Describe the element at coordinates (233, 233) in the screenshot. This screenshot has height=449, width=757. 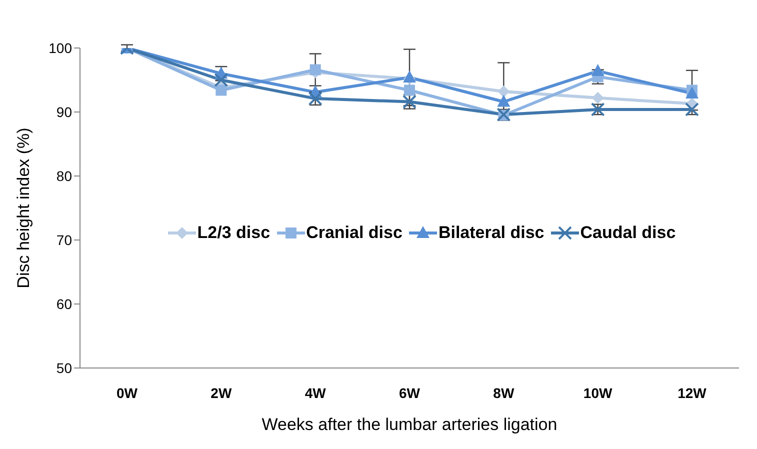
I see `legend-label: L2/3 disc` at that location.